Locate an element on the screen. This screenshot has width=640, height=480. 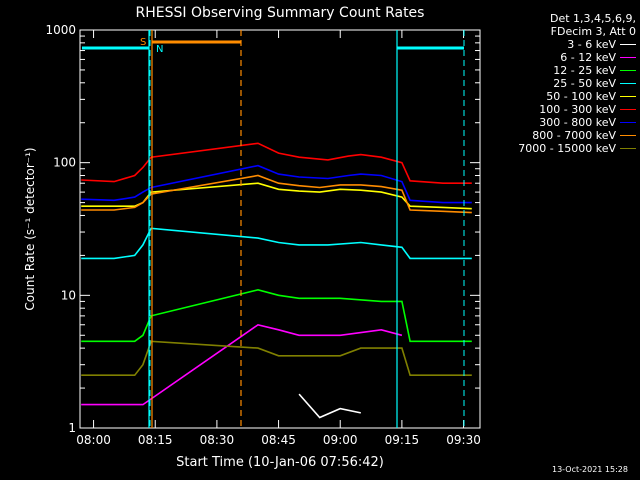
night-label: N is located at coordinates (159, 49).